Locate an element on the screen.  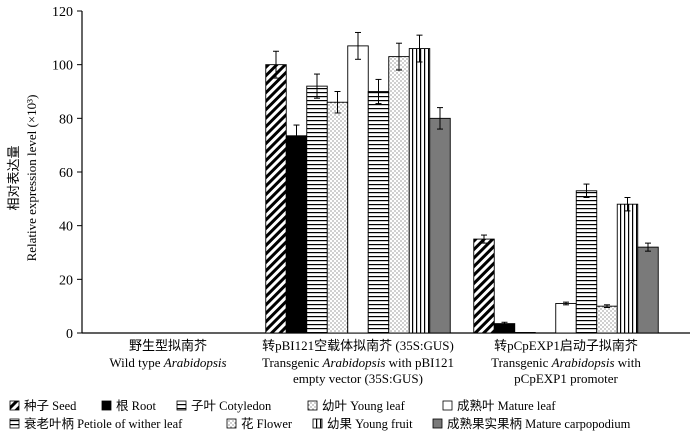
group-label-cn: 转pCpEXP1启动子拟南芥 is located at coordinates (566, 345).